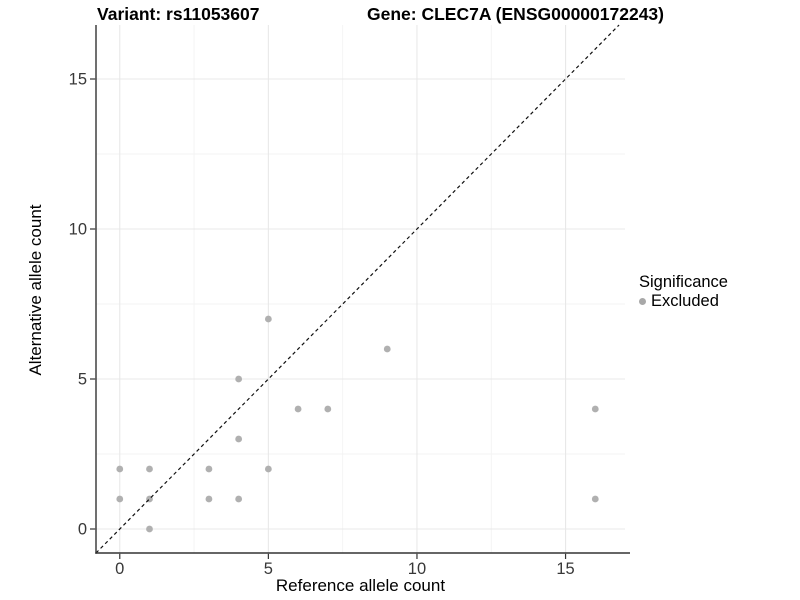 The height and width of the screenshot is (600, 800). What do you see at coordinates (78, 80) in the screenshot?
I see `y-tick-label: 15` at bounding box center [78, 80].